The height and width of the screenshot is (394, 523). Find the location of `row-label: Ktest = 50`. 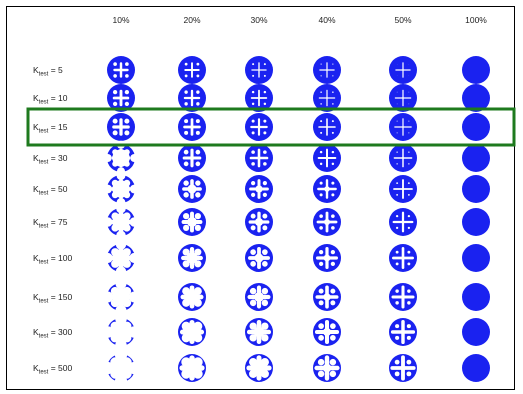

row-label: Ktest = 50 is located at coordinates (50, 190).